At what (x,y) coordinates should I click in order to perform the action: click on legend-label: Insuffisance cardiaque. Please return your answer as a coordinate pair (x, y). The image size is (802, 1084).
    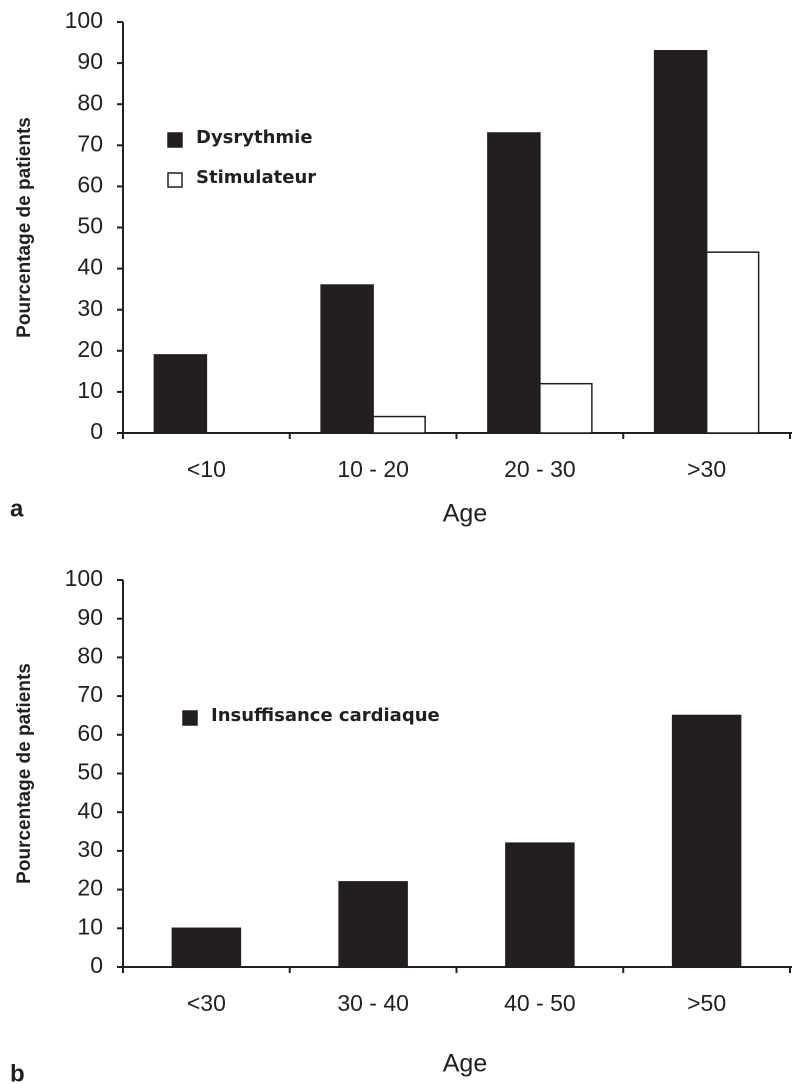
    Looking at the image, I should click on (325, 715).